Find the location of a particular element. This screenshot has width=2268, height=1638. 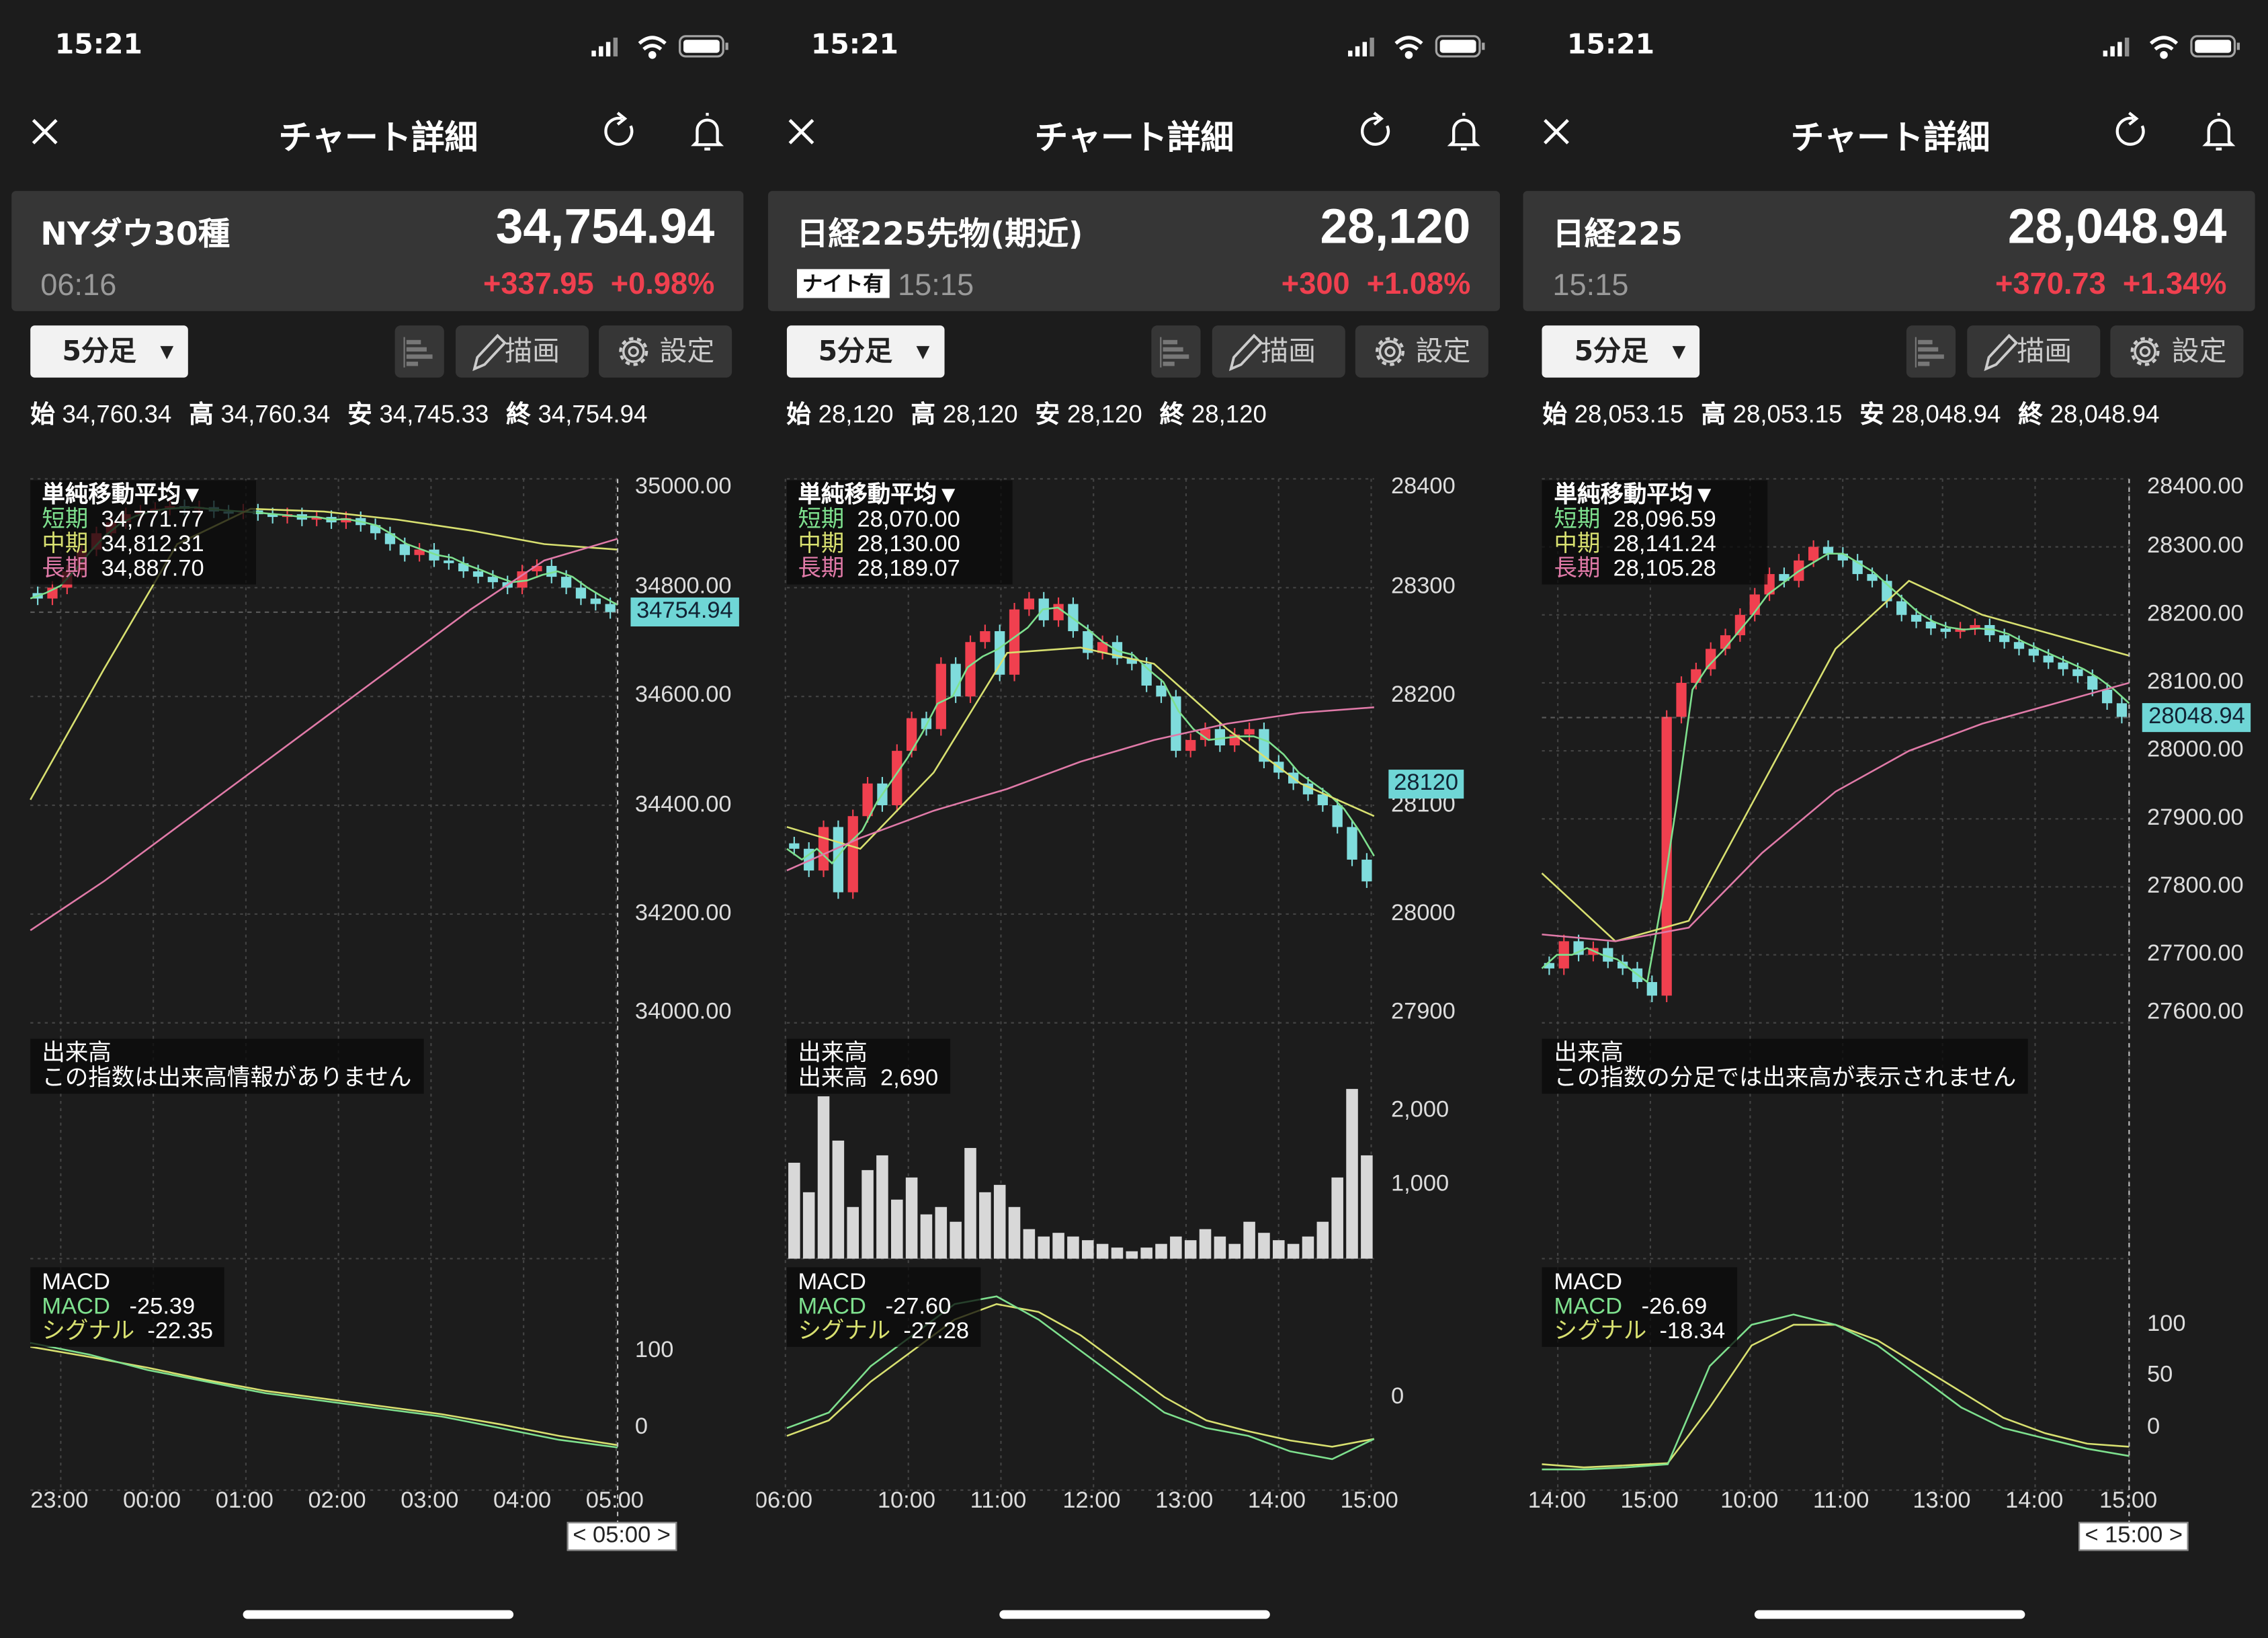

current-price: 28,120 is located at coordinates (1396, 227).